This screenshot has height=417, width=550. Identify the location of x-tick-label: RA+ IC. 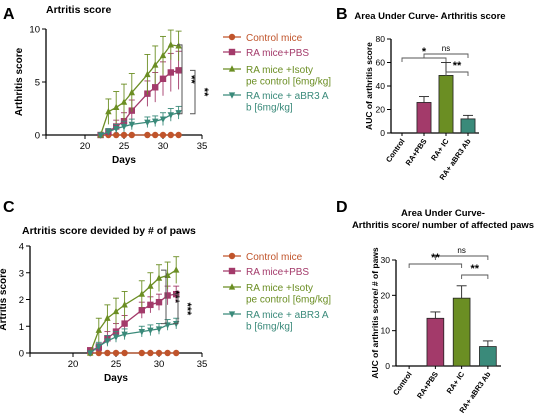
(440, 150).